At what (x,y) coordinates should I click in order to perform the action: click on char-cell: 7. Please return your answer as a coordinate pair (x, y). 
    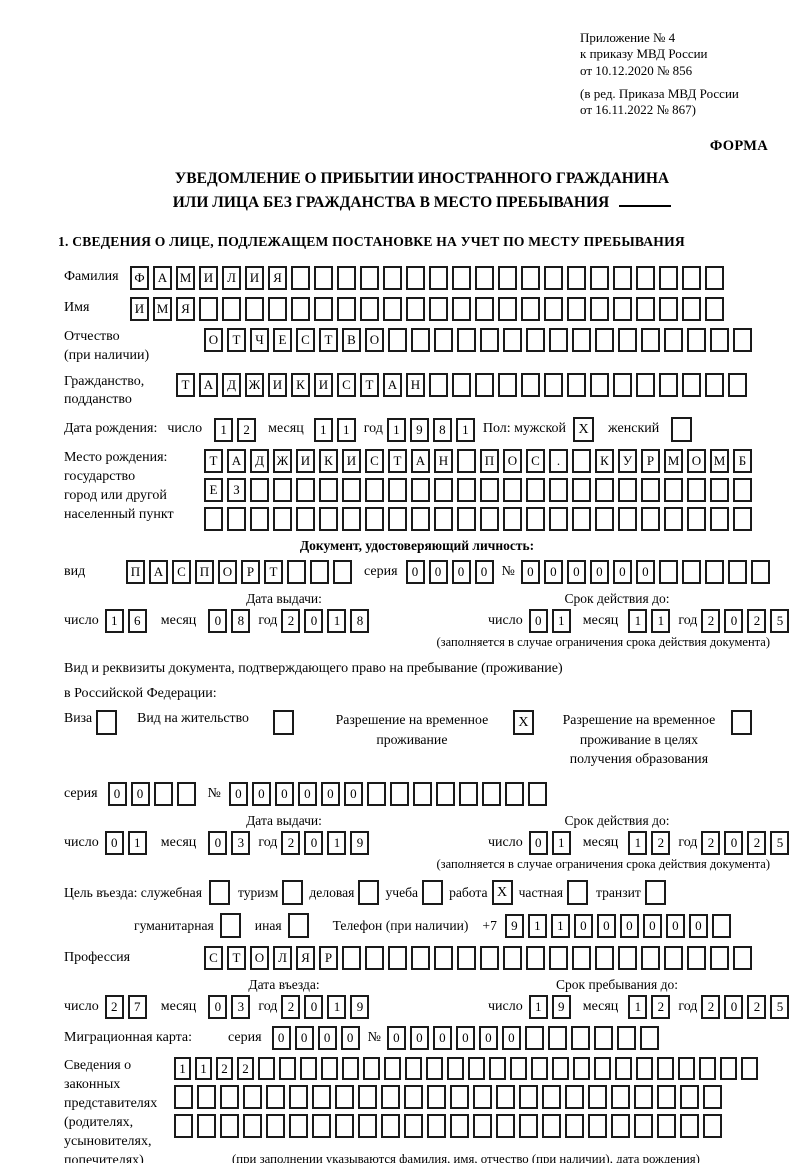
    Looking at the image, I should click on (137, 1007).